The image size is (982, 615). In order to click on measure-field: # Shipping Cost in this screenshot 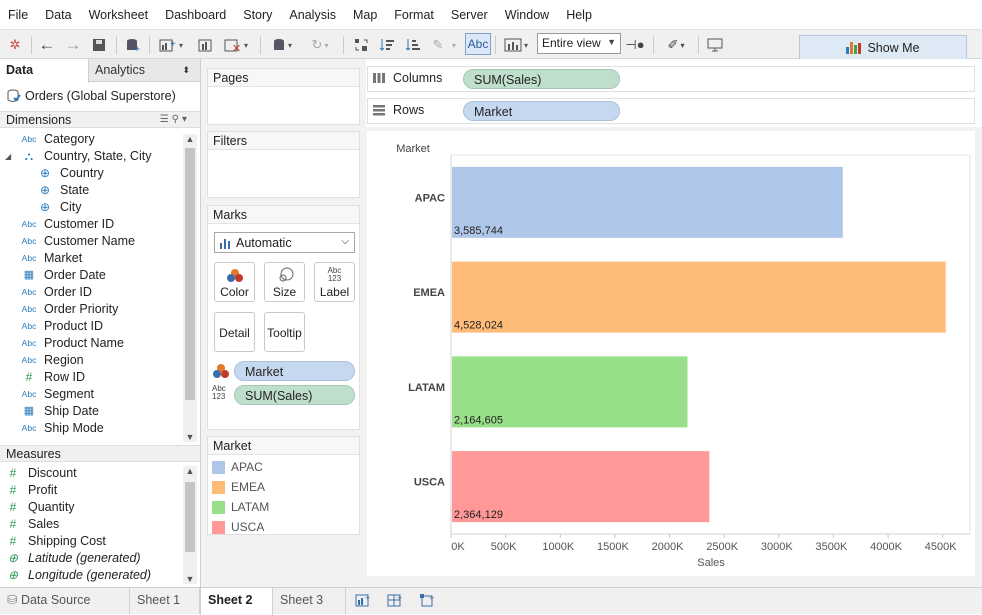, I will do `click(55, 541)`.